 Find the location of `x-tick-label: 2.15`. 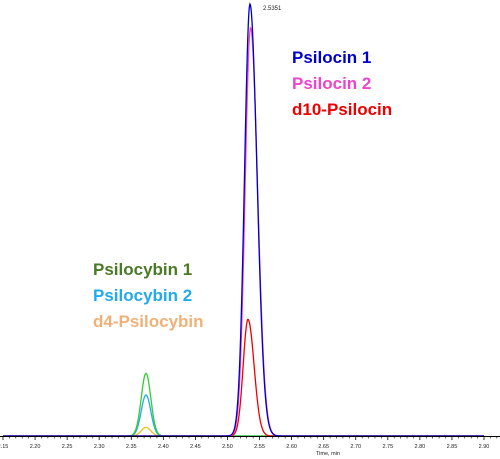

x-tick-label: 2.15 is located at coordinates (4, 447).